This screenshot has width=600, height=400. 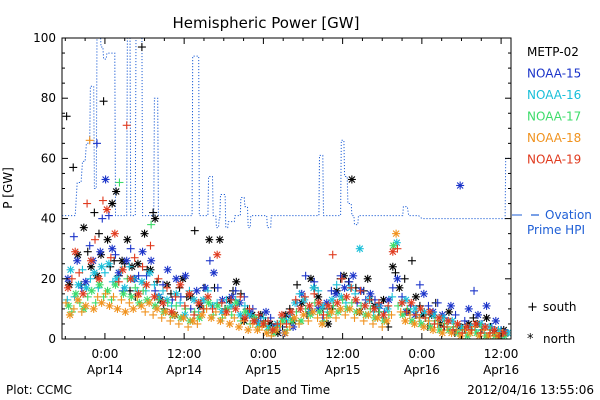 I want to click on y-tick-label: 20, so click(x=48, y=279).